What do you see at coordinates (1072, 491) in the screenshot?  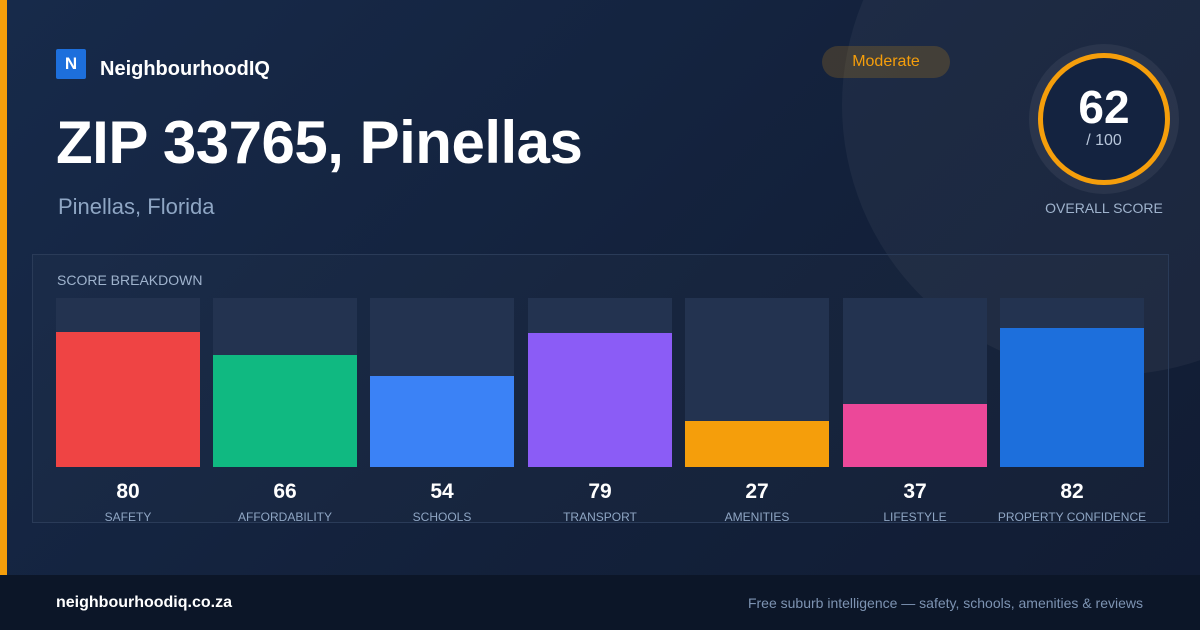 I see `bar-value: 82` at bounding box center [1072, 491].